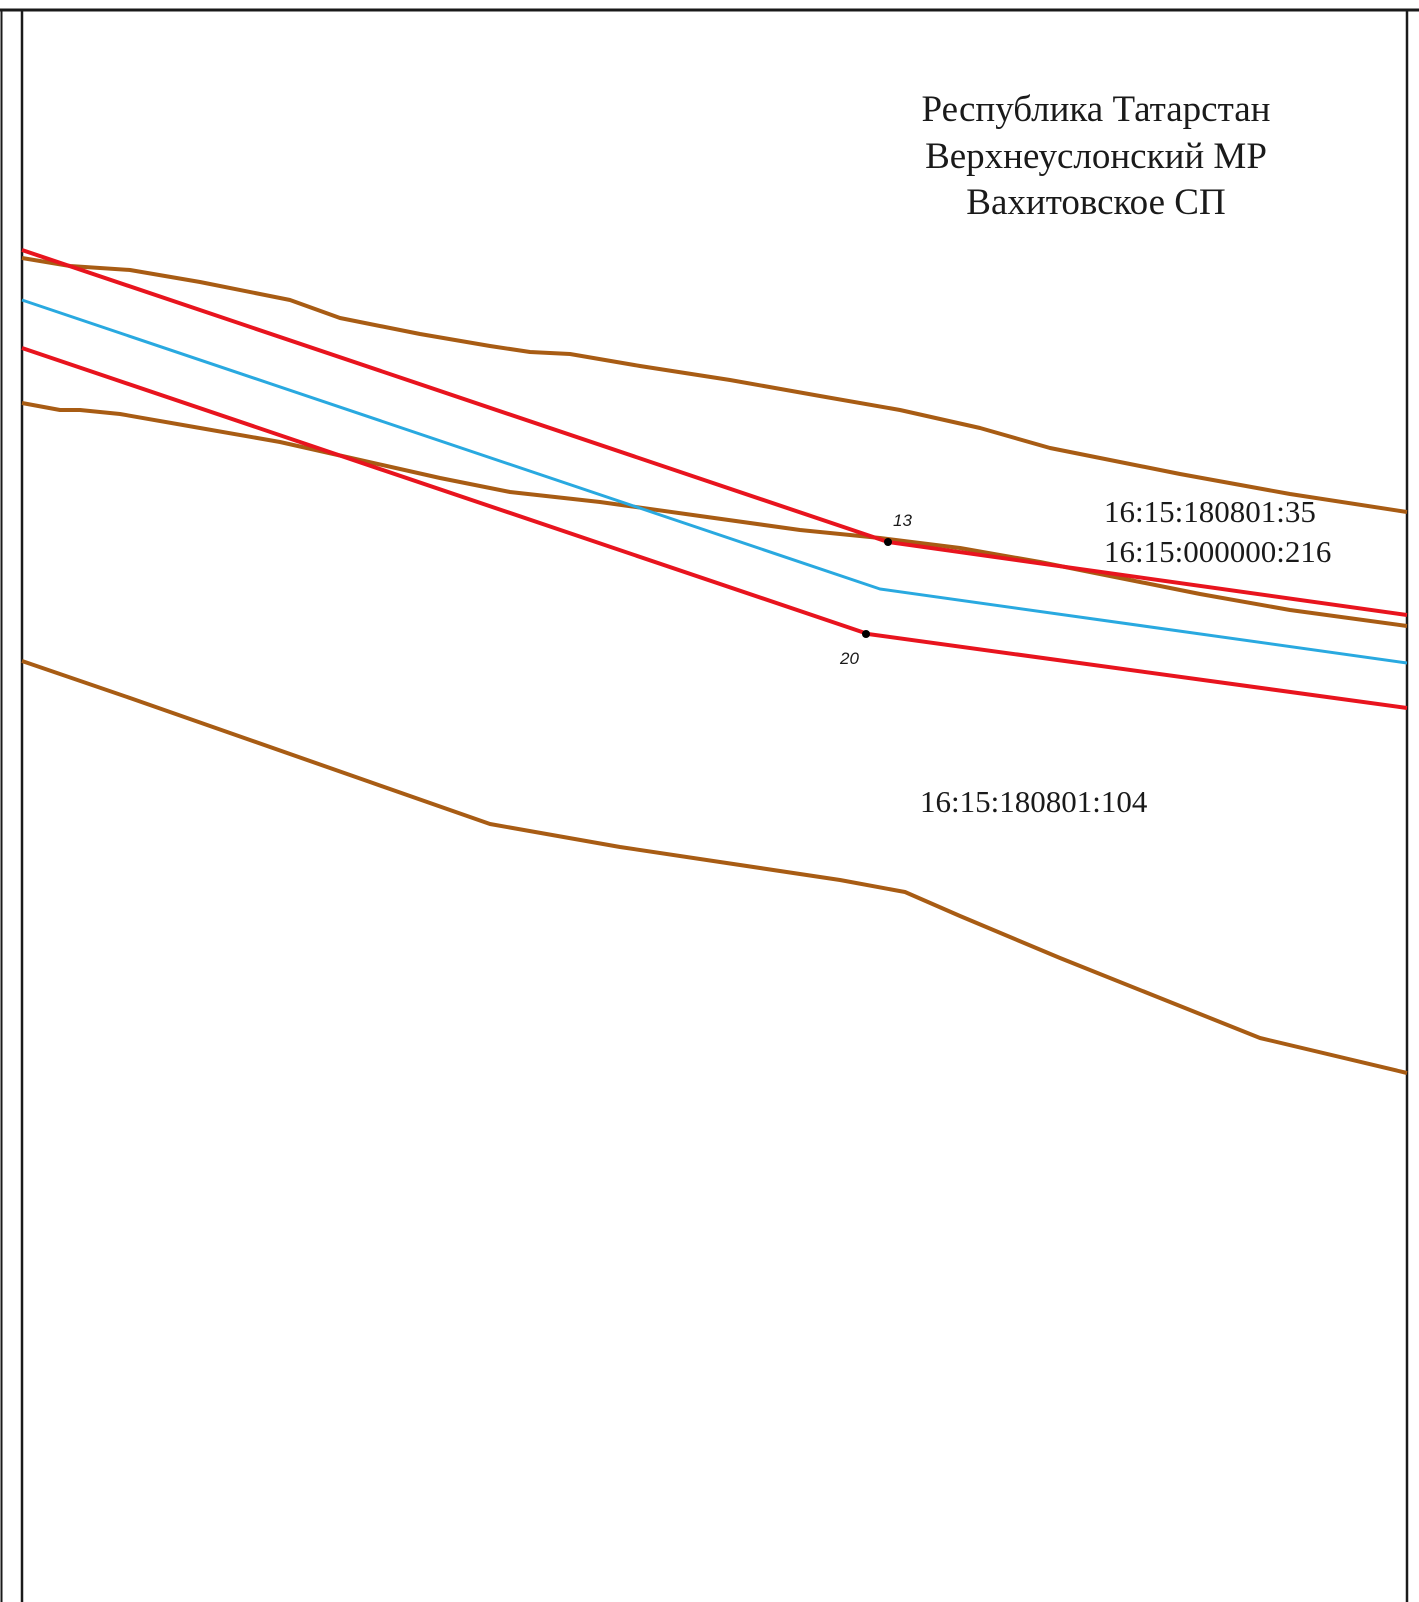 This screenshot has width=1419, height=1602. I want to click on parcel-boundary-middle, so click(714, 514).